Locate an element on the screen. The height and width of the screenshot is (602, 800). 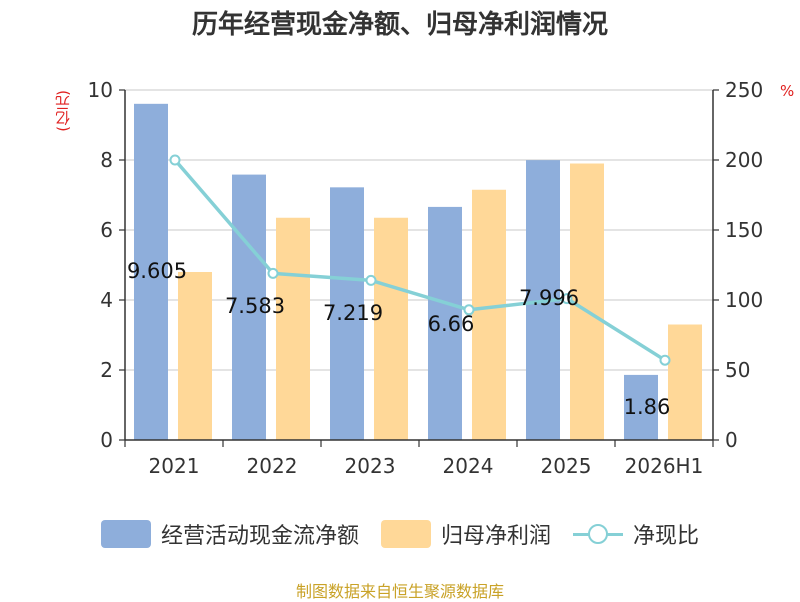
y-tick-label-right: 100 is located at coordinates (744, 300).